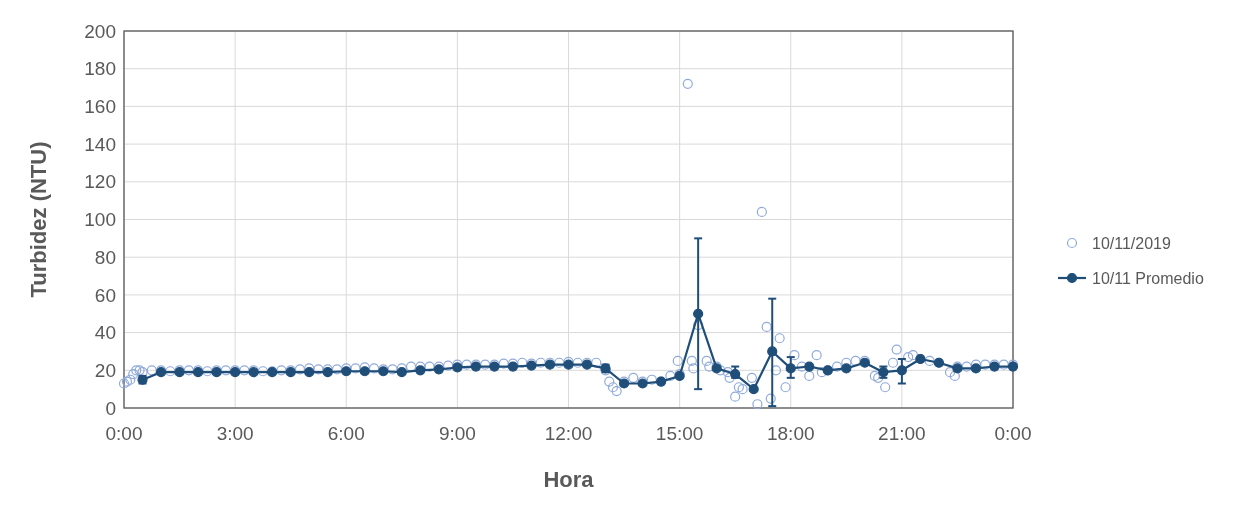 The width and height of the screenshot is (1233, 510). What do you see at coordinates (100, 220) in the screenshot?
I see `y-tick-label: 100` at bounding box center [100, 220].